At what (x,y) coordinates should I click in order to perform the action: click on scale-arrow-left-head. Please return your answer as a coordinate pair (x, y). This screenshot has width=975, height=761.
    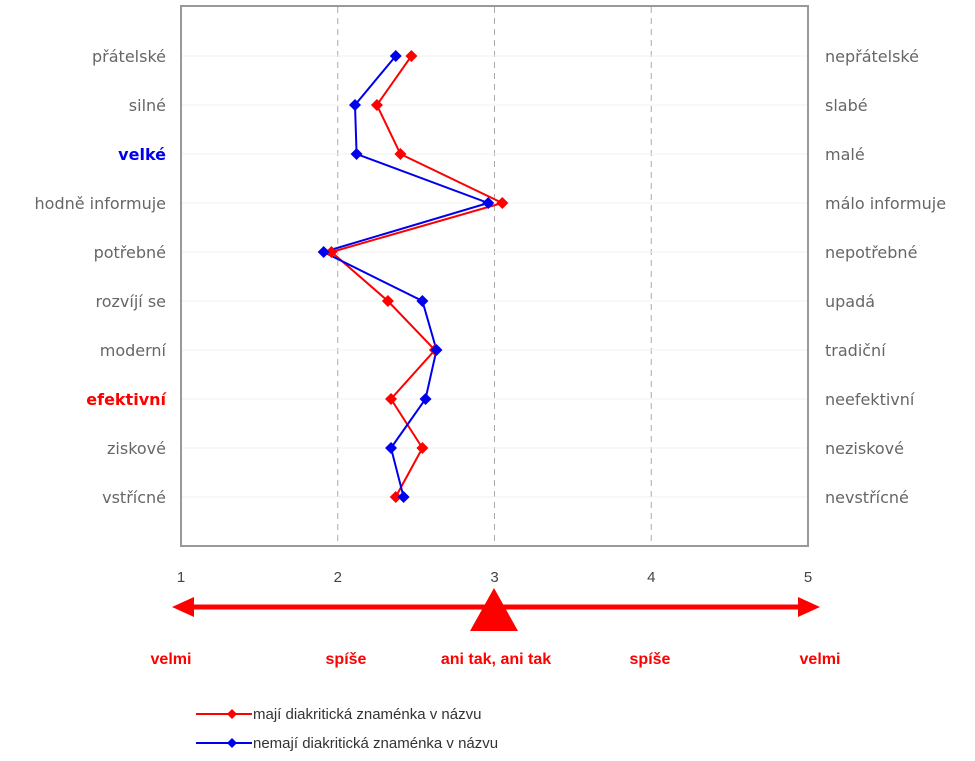
    Looking at the image, I should click on (183, 607).